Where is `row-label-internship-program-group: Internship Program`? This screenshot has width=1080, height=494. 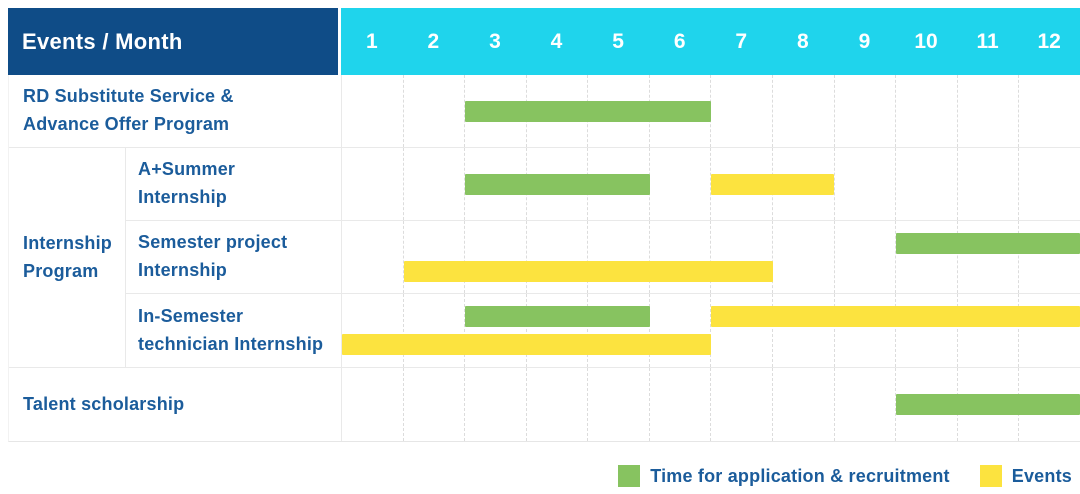 row-label-internship-program-group: Internship Program is located at coordinates (67, 257).